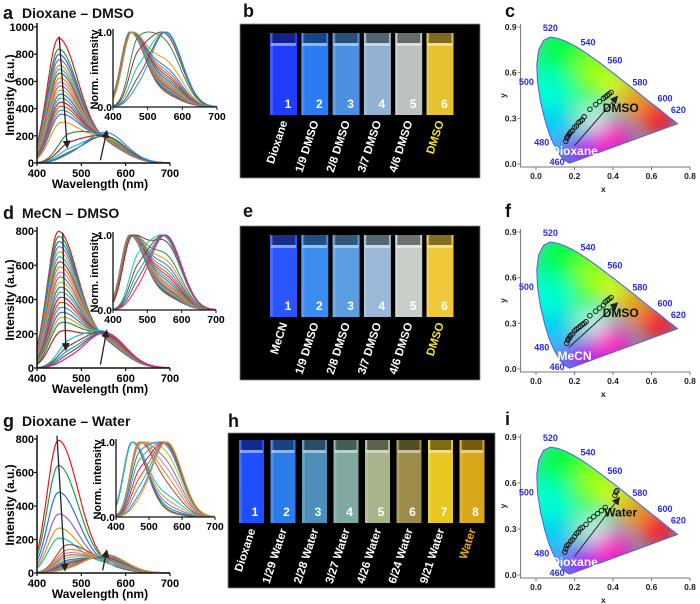  Describe the element at coordinates (25, 110) in the screenshot. I see `y-tick-label: 400` at that location.